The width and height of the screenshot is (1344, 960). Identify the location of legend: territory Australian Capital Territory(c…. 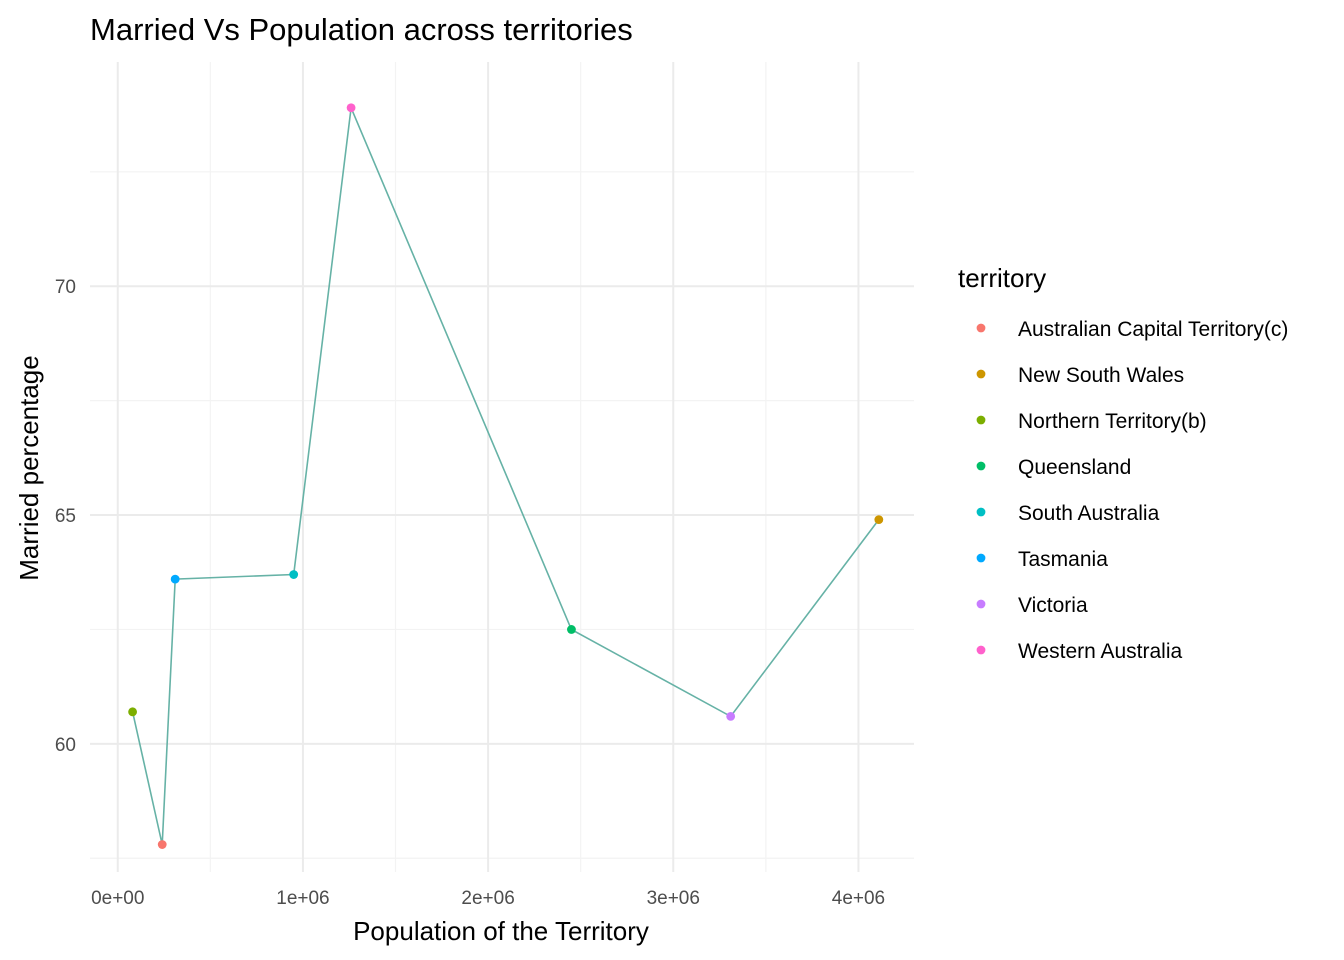
(1123, 463).